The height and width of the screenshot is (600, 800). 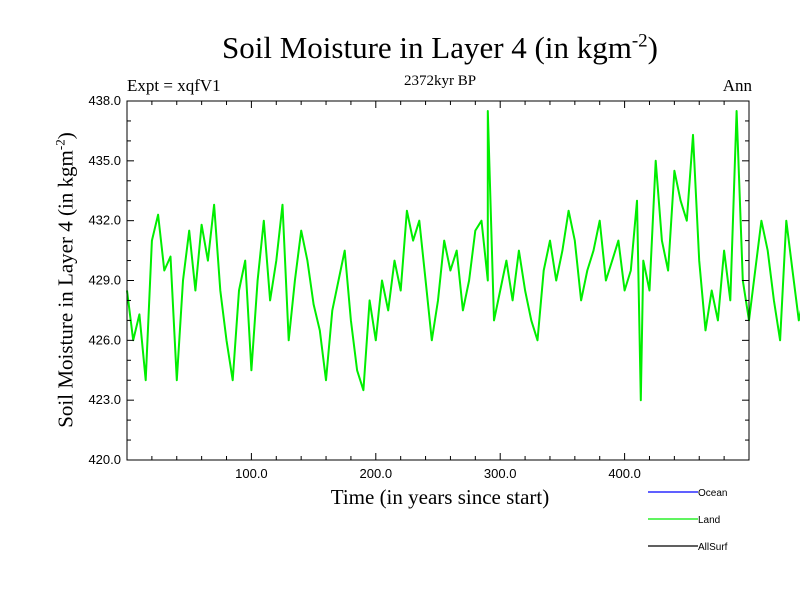 I want to click on y-tick-label: 420.0, so click(x=104, y=459).